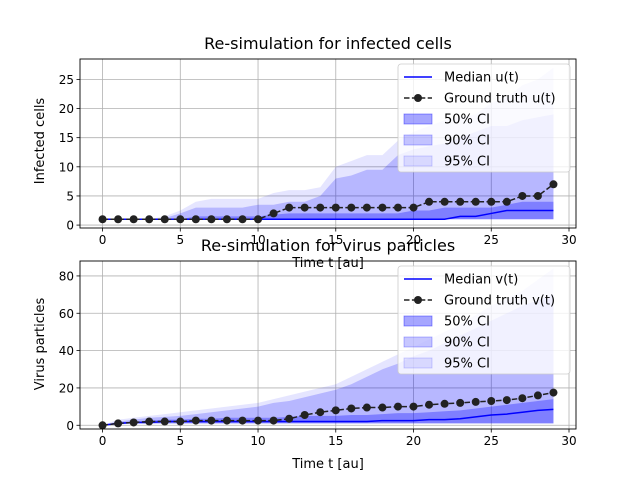 Image resolution: width=640 pixels, height=480 pixels. I want to click on legend-box, so click(484, 118).